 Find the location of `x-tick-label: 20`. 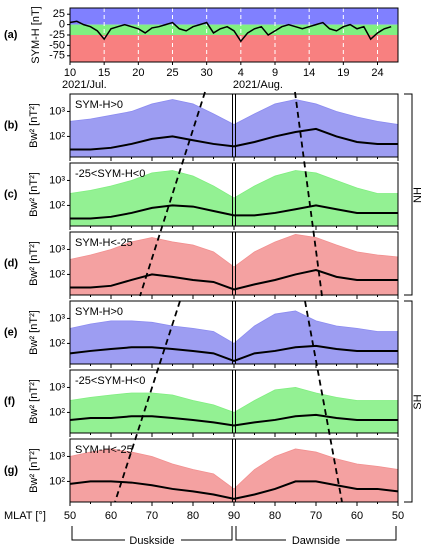

x-tick-label: 20 is located at coordinates (138, 73).